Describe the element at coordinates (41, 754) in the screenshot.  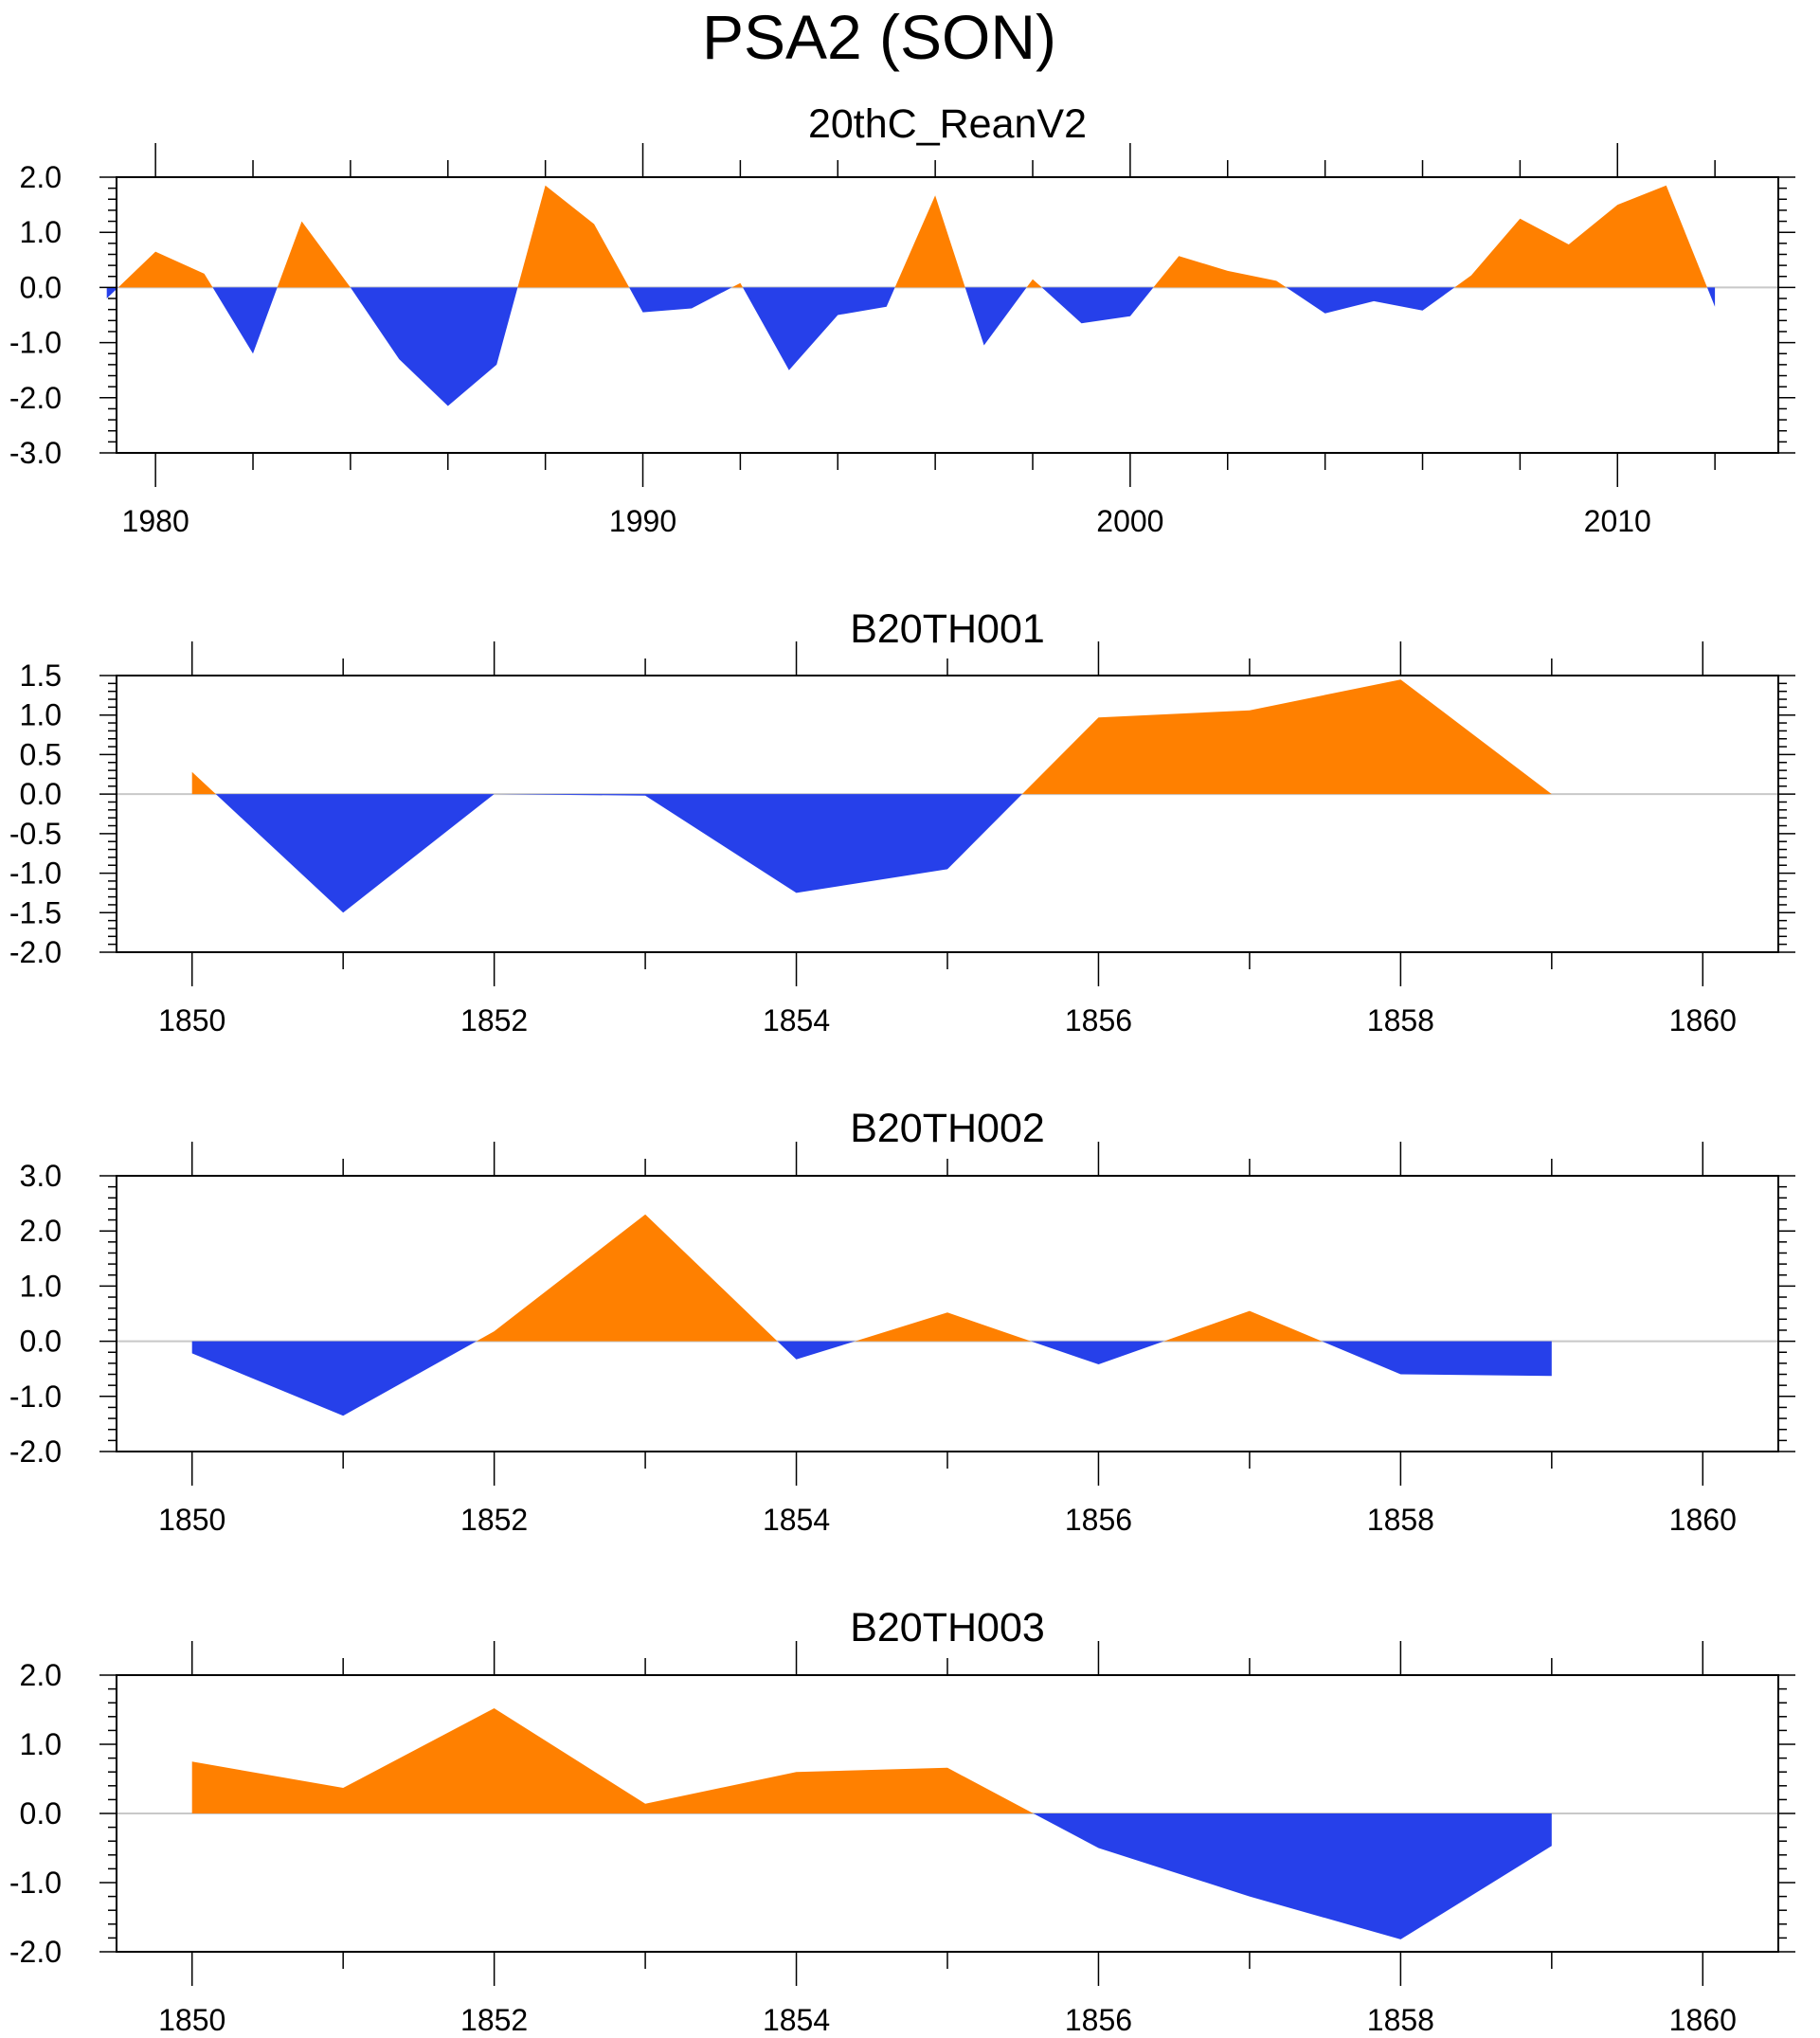
I see `y-tick-label: 0.5` at that location.